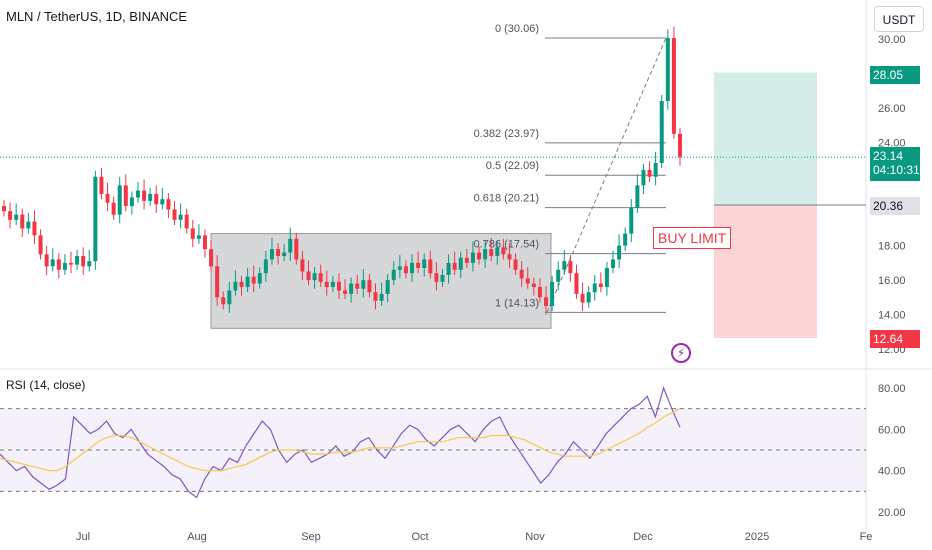  What do you see at coordinates (892, 247) in the screenshot?
I see `price-axis-tick: 18.00` at bounding box center [892, 247].